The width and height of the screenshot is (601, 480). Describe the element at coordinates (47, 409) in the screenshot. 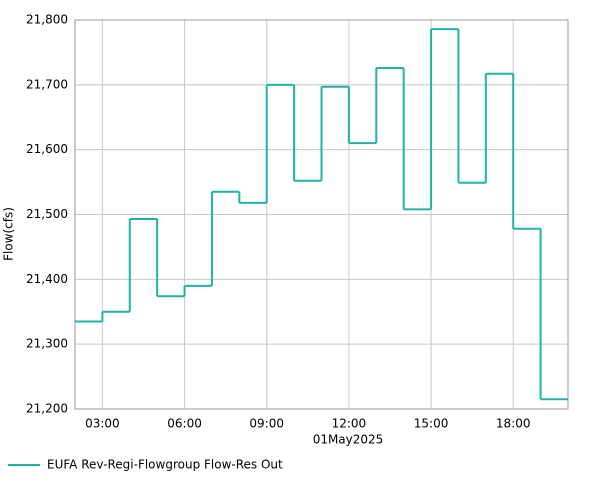

I see `y-tick-label: 21,200` at that location.